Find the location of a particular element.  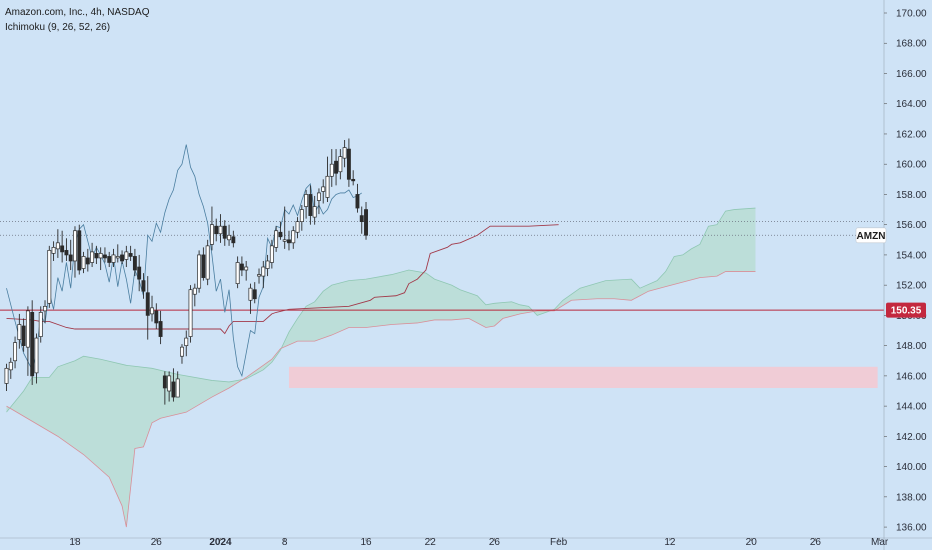

price-axis is located at coordinates (908, 275).